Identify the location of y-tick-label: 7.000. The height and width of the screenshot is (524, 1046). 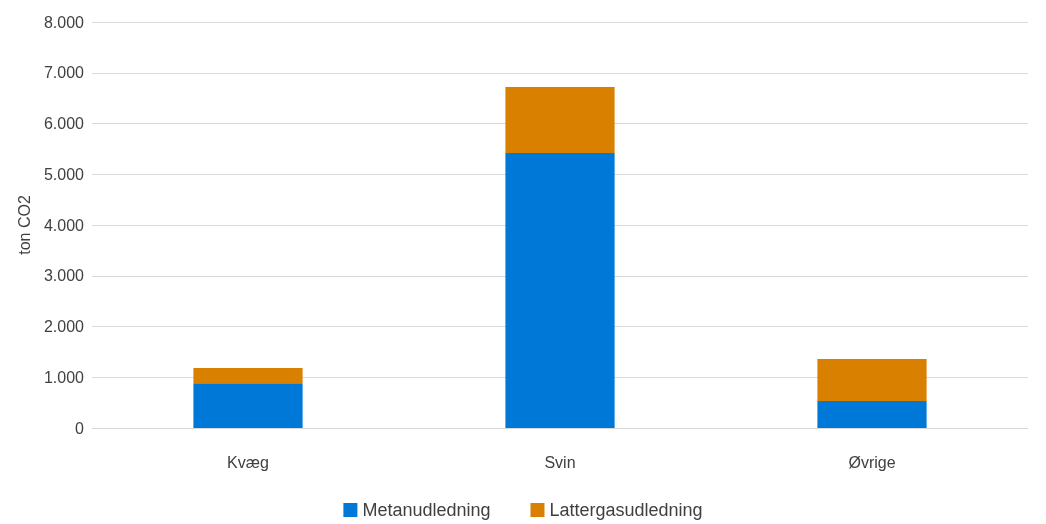
(64, 73).